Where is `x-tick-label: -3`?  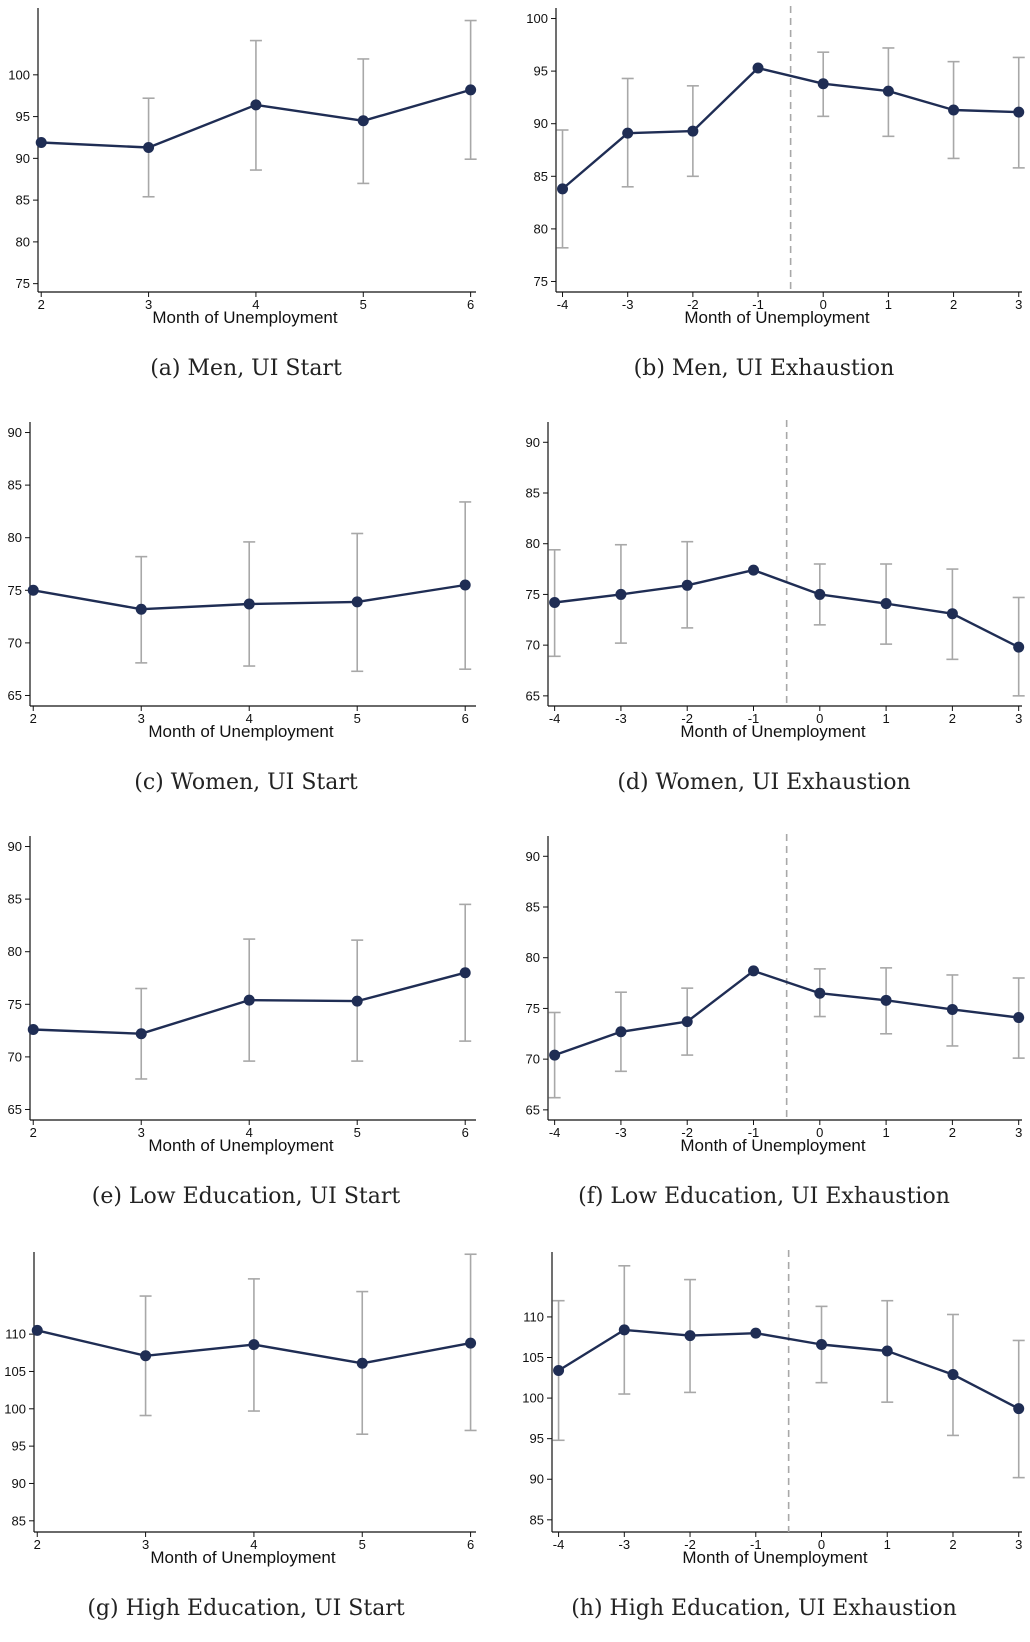
x-tick-label: -3 is located at coordinates (621, 1132).